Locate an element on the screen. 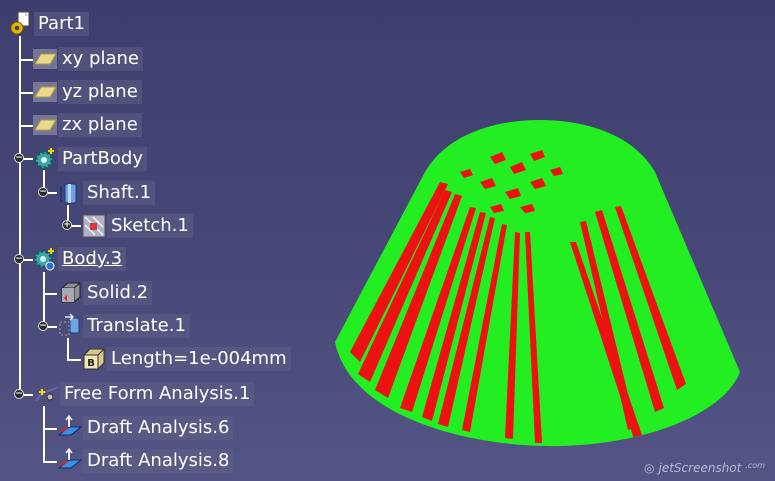  tree-node-label: Body.3 is located at coordinates (92, 259).